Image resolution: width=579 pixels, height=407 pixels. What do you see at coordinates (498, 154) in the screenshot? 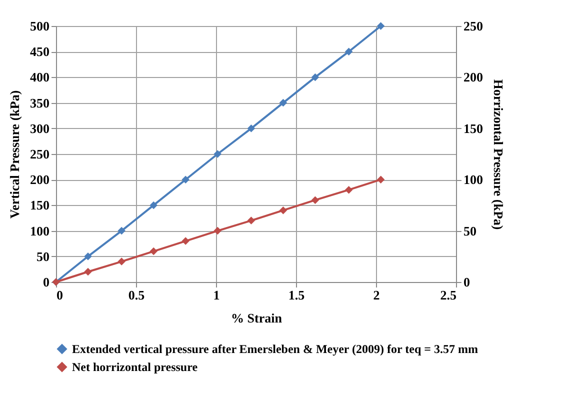
I see `y2-axis-title: Horrizontal Pressure (kPa)` at bounding box center [498, 154].